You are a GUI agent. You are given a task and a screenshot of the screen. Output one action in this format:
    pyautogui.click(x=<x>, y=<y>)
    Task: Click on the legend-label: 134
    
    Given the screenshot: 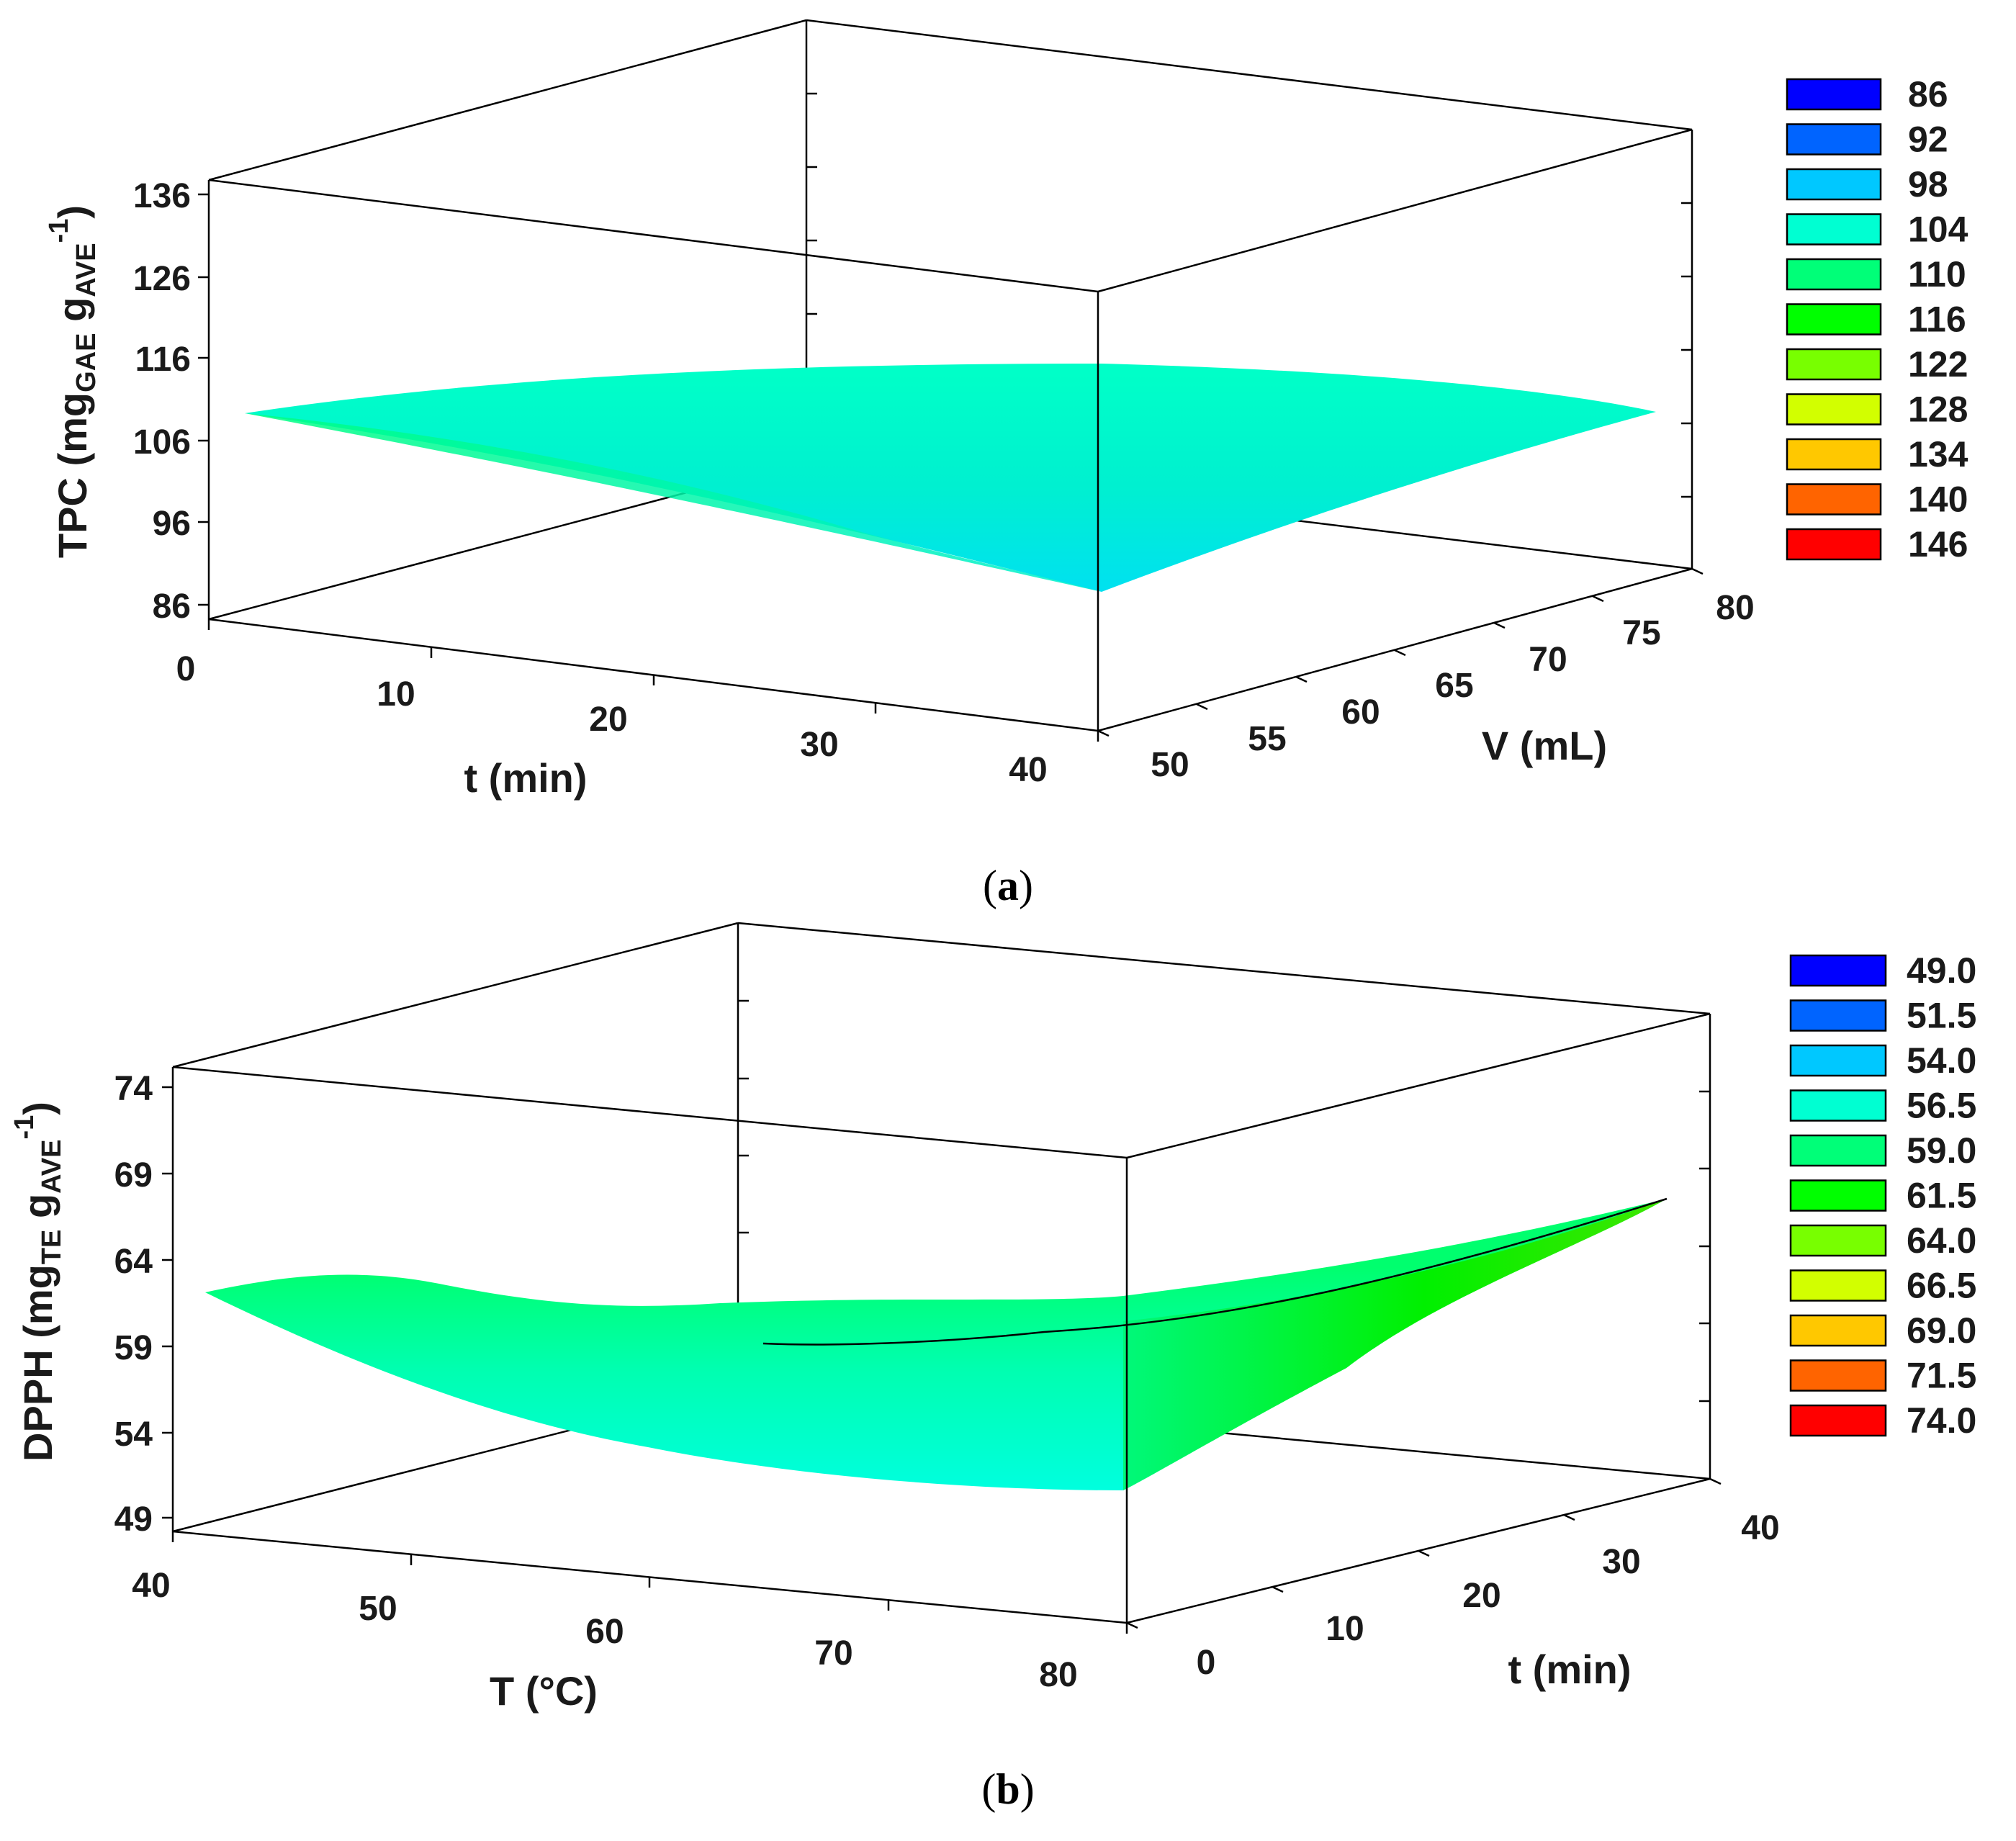 What is the action you would take?
    pyautogui.click(x=1938, y=454)
    